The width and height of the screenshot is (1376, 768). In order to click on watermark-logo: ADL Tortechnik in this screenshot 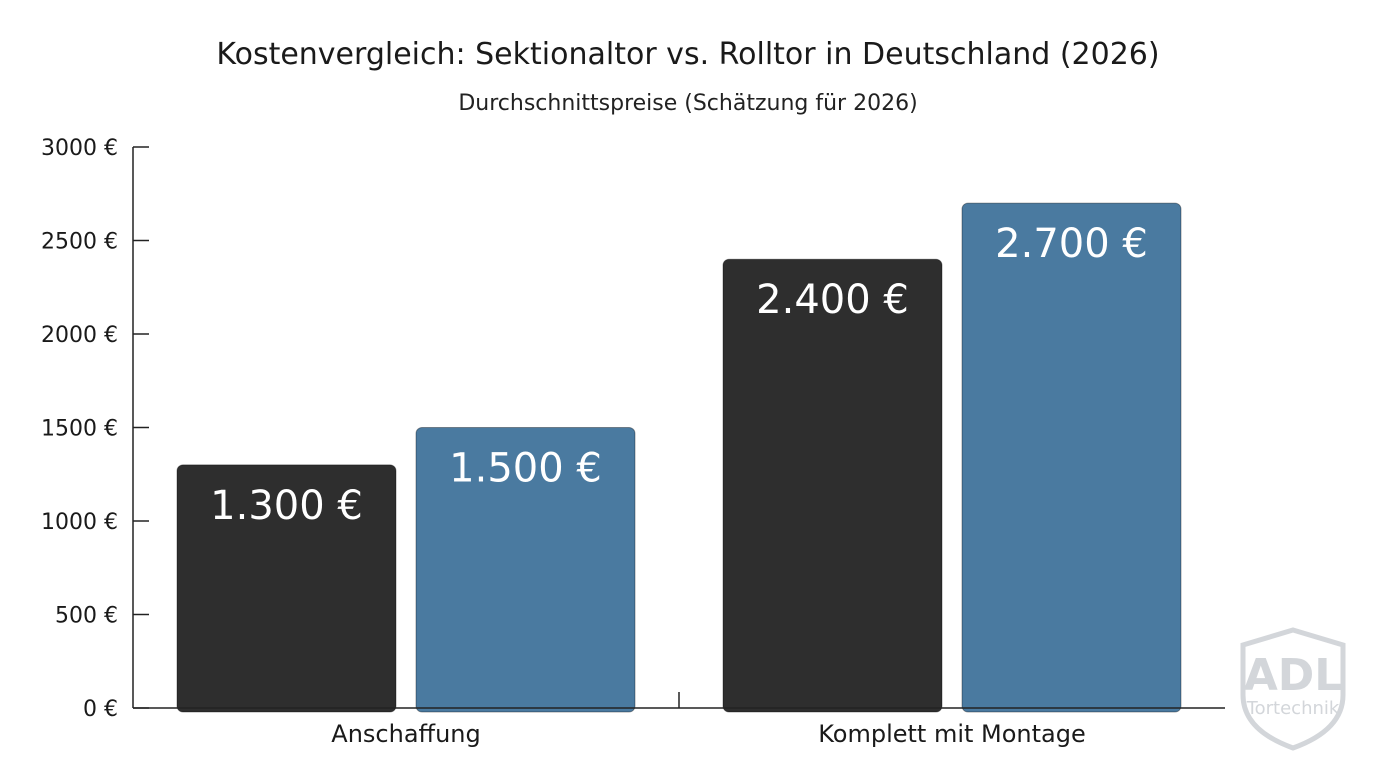, I will do `click(1293, 689)`.